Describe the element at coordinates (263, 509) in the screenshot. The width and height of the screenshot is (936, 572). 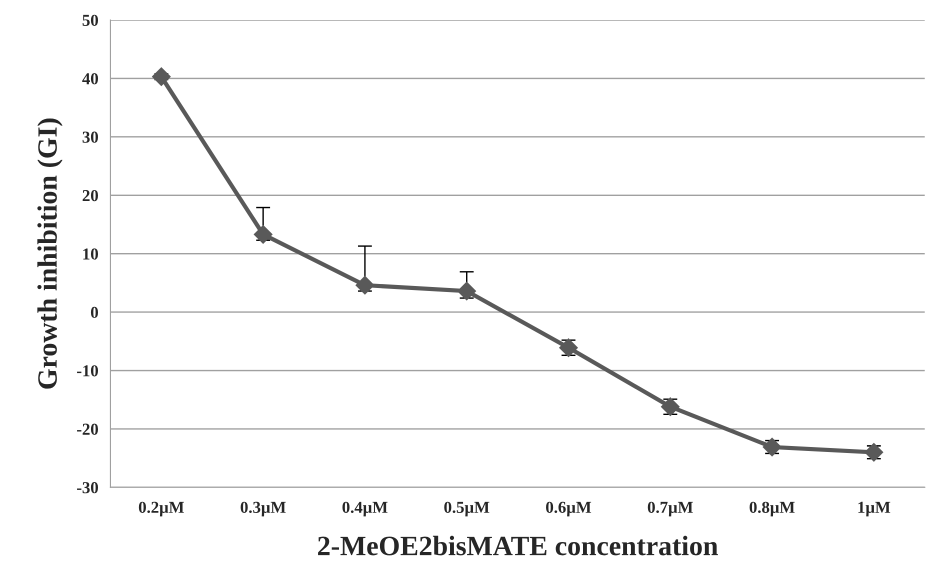
I see `x-tick-label: 0.3µM` at that location.